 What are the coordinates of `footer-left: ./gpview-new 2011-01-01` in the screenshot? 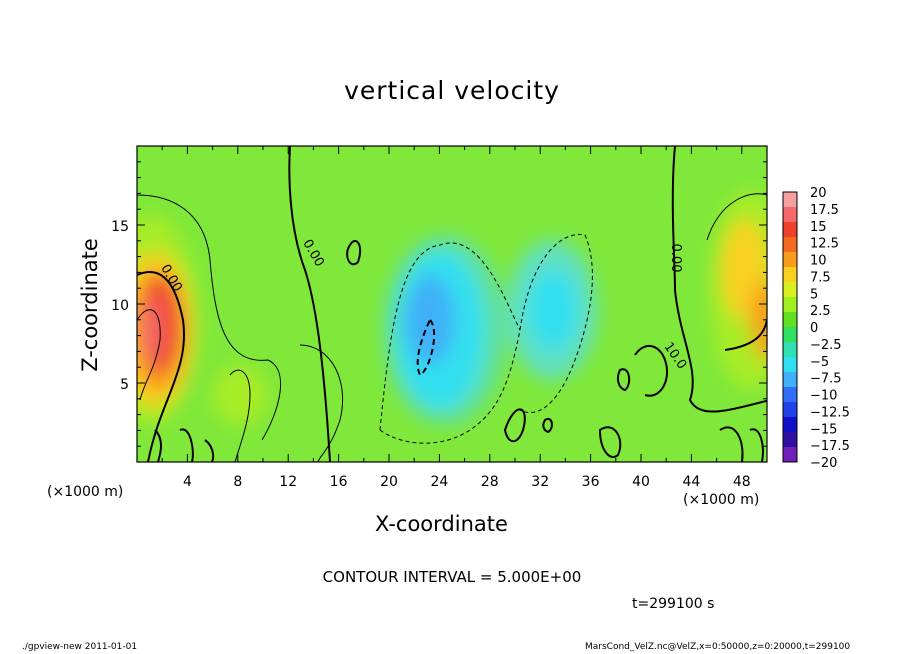 It's located at (80, 647).